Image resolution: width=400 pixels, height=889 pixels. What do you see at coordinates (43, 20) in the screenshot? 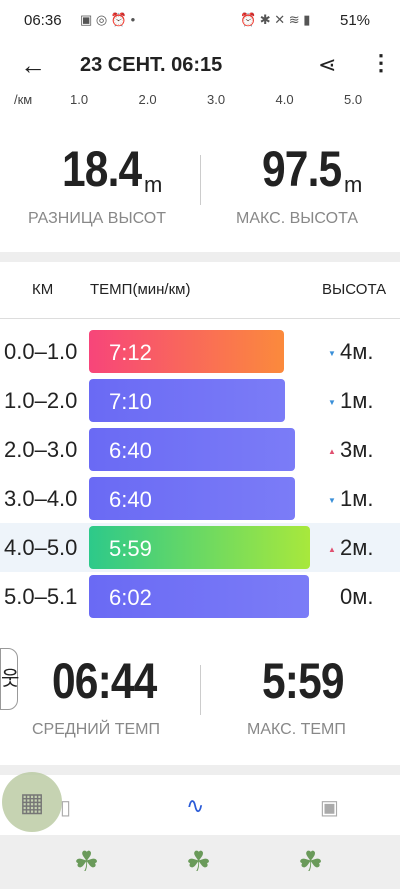
I see `status-time: 06:36` at bounding box center [43, 20].